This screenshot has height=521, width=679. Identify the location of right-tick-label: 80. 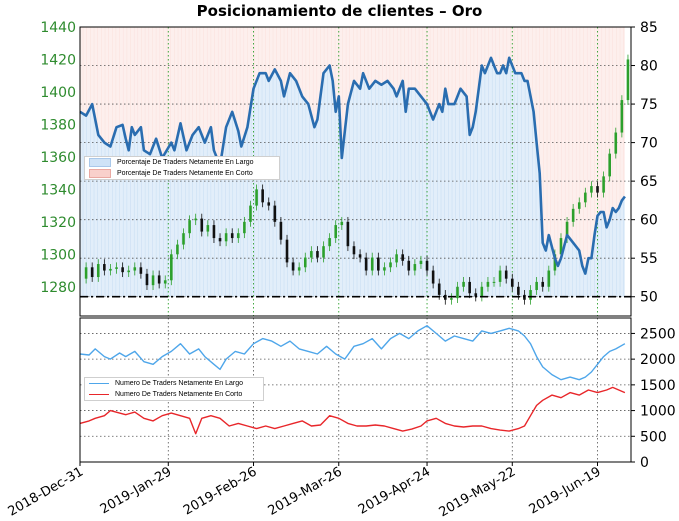
(649, 67).